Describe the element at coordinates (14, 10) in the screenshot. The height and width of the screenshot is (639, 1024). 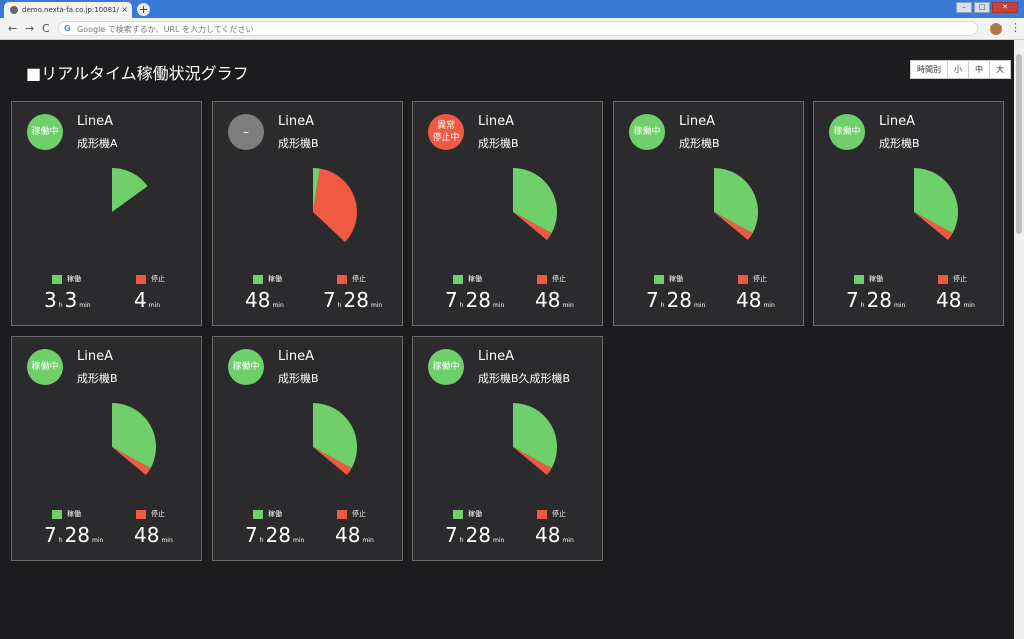
I see `globe-icon` at that location.